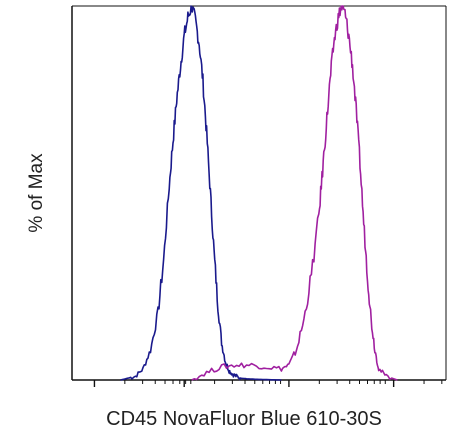 The image size is (450, 440). What do you see at coordinates (268, 383) in the screenshot?
I see `x-axis-ticks` at bounding box center [268, 383].